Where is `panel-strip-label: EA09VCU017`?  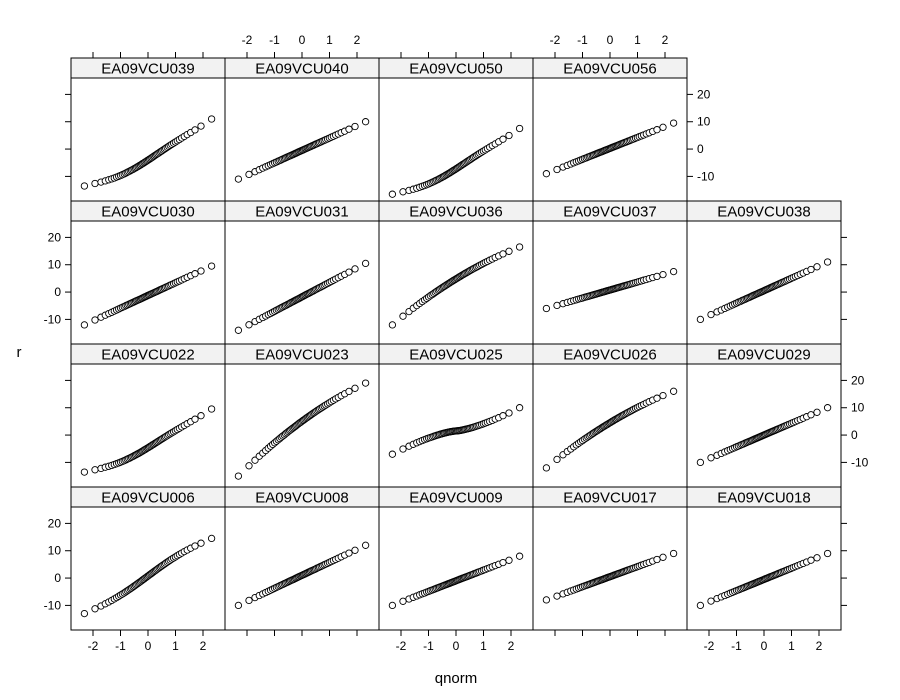
panel-strip-label: EA09VCU017 is located at coordinates (609, 498).